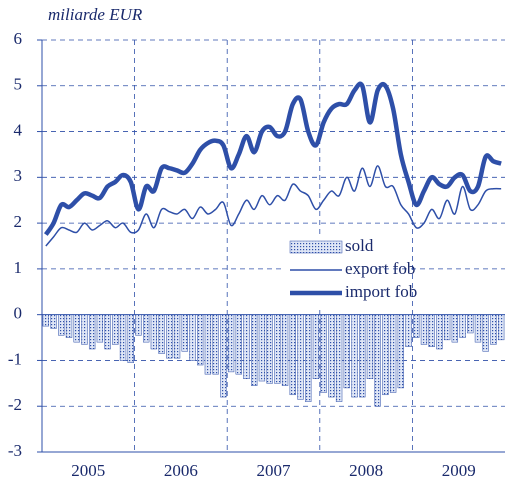  Describe the element at coordinates (181, 470) in the screenshot. I see `x-tick-label: 2006` at that location.